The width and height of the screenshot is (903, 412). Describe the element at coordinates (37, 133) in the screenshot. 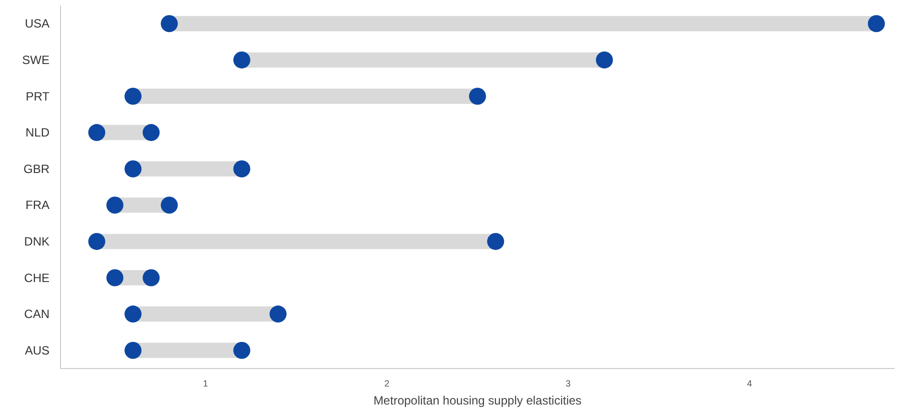

I see `y-tick-label: NLD` at that location.